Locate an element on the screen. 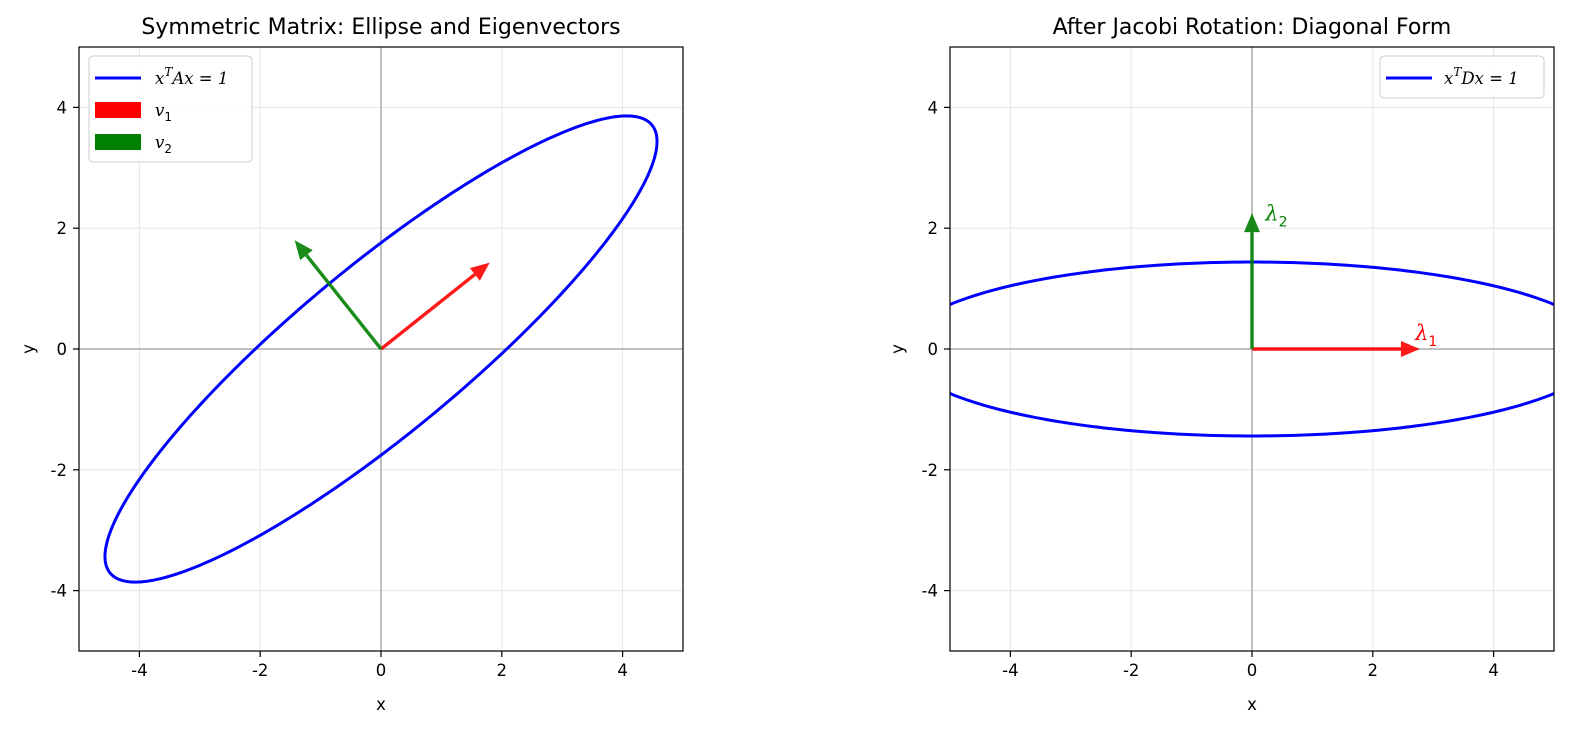 Image resolution: width=1574 pixels, height=736 pixels. arrow-head-v2 is located at coordinates (303, 250).